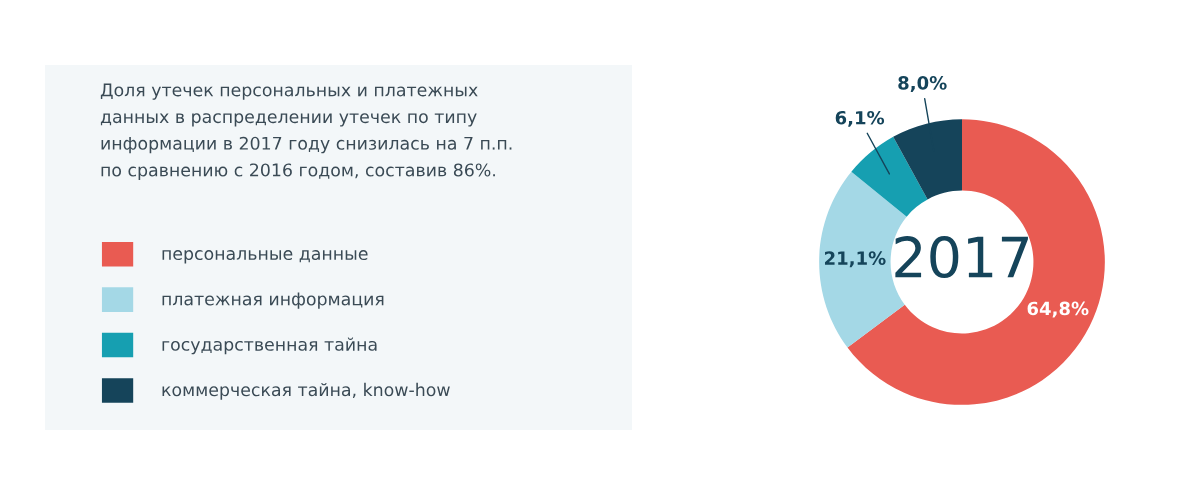 The image size is (1200, 494). Describe the element at coordinates (922, 84) in the screenshot. I see `data-label: 8,0%` at that location.